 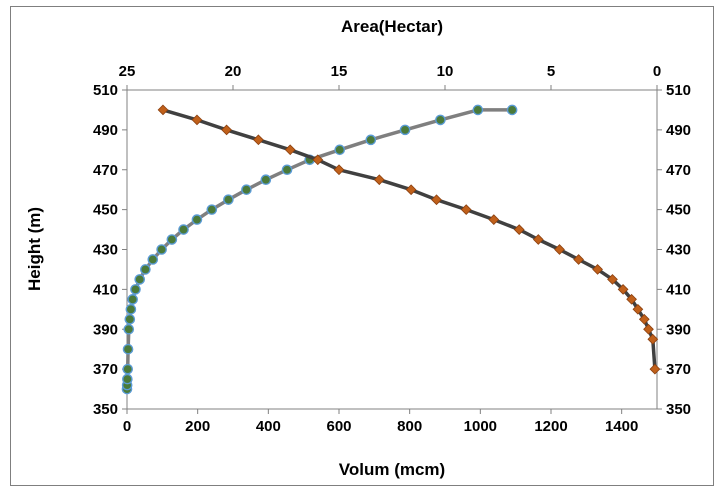 What do you see at coordinates (678, 409) in the screenshot?
I see `y2-tick-label: 350` at bounding box center [678, 409].